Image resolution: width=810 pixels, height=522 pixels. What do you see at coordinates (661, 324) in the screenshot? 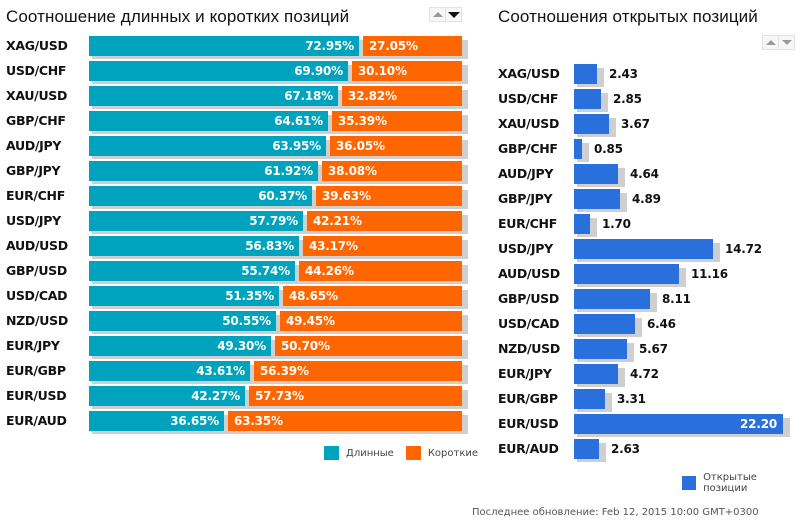
I see `bar-value-label: 6.46` at bounding box center [661, 324].